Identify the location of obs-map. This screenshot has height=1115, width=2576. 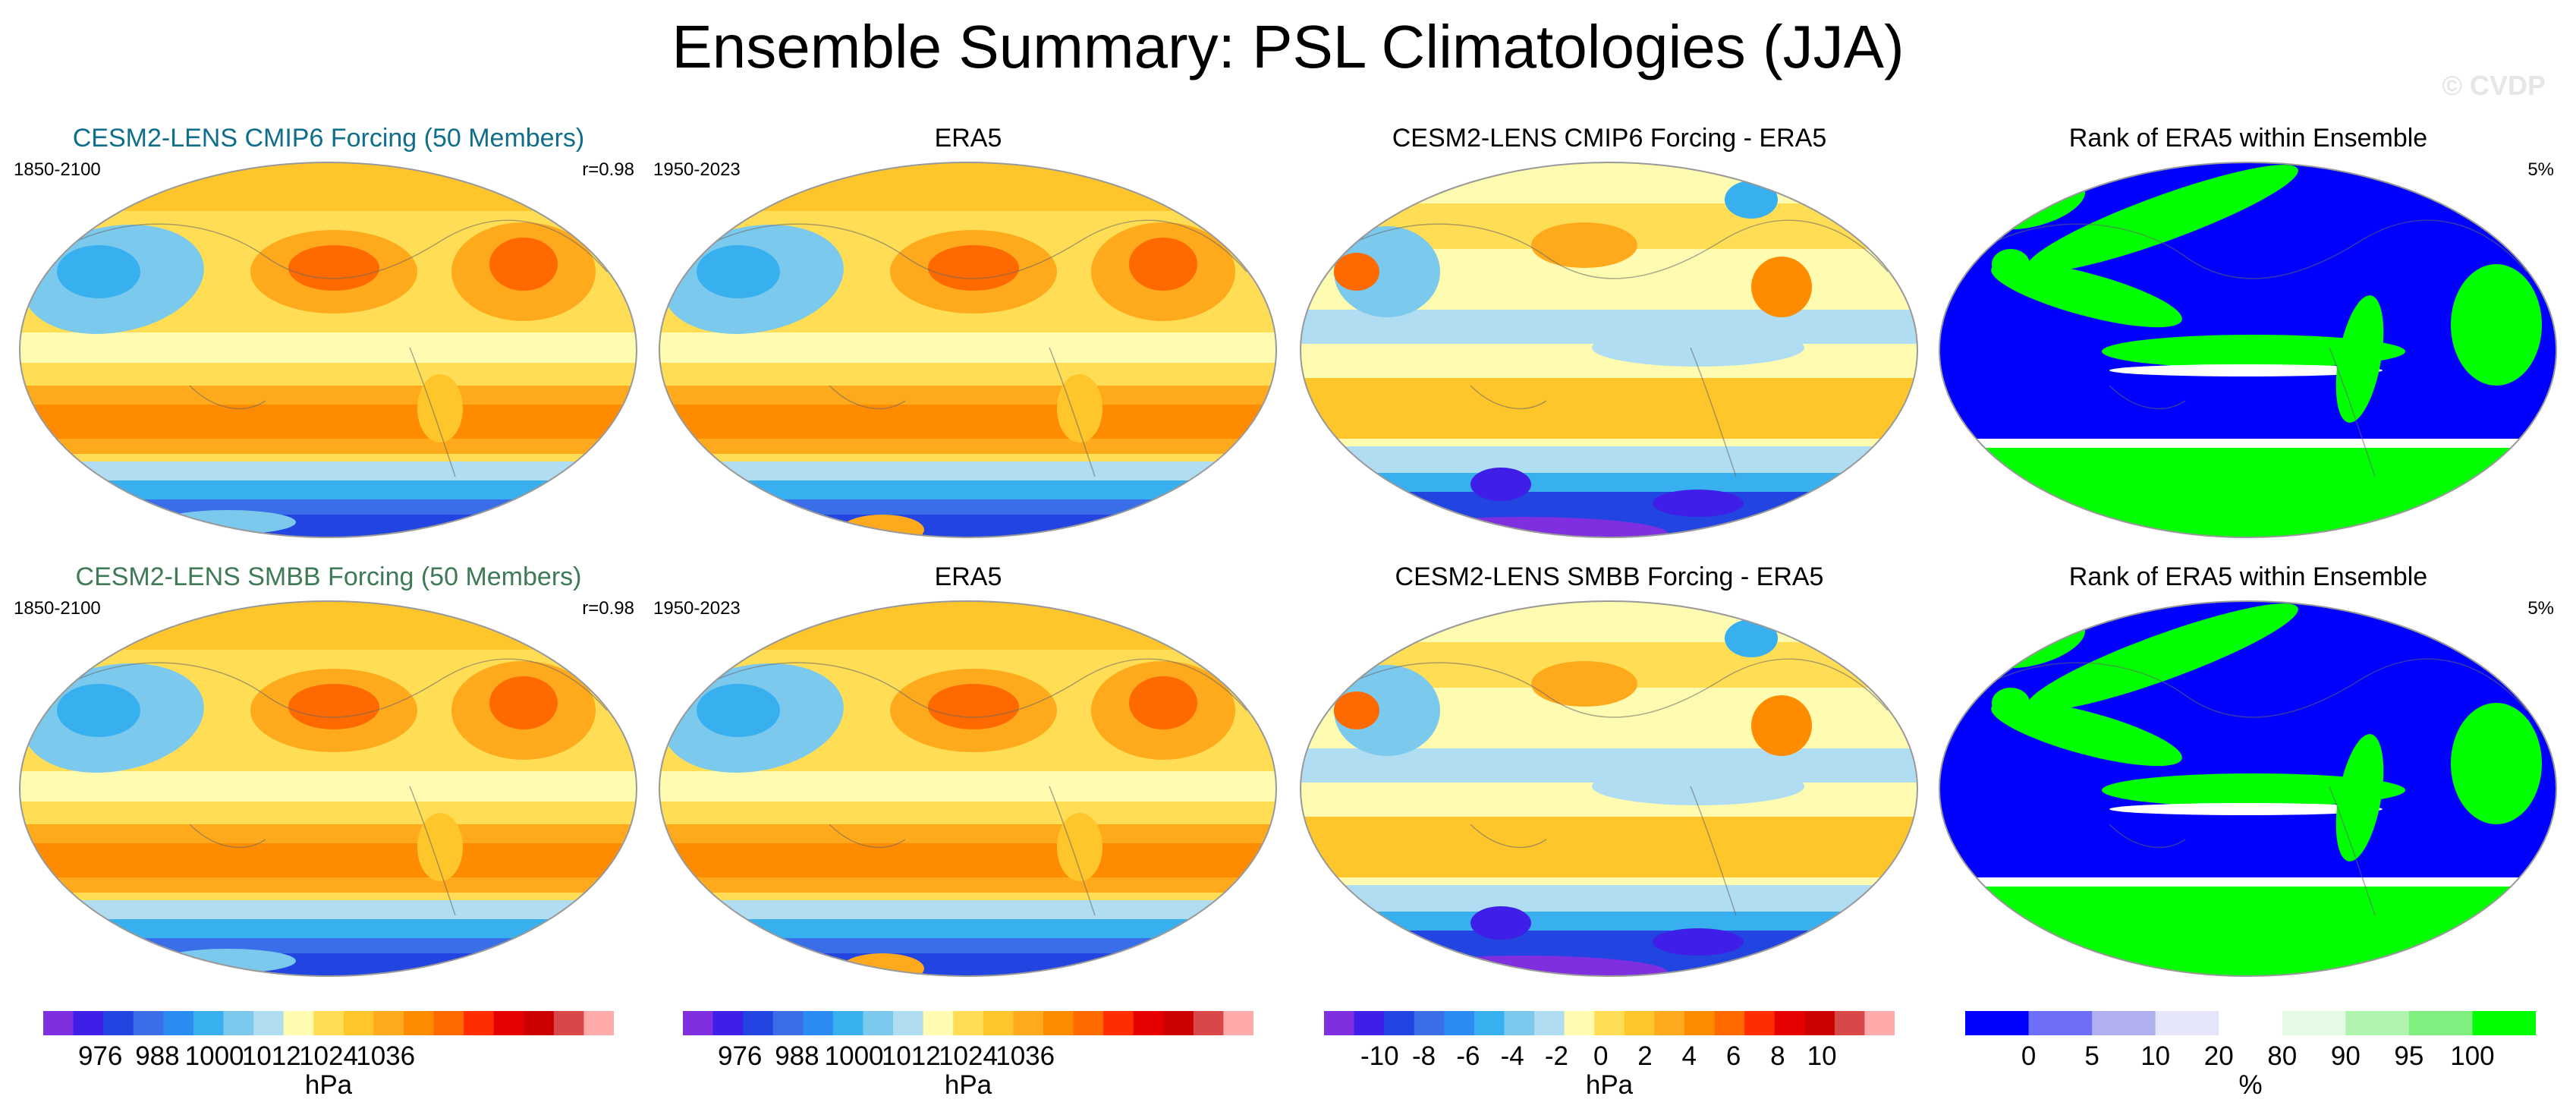
(968, 788).